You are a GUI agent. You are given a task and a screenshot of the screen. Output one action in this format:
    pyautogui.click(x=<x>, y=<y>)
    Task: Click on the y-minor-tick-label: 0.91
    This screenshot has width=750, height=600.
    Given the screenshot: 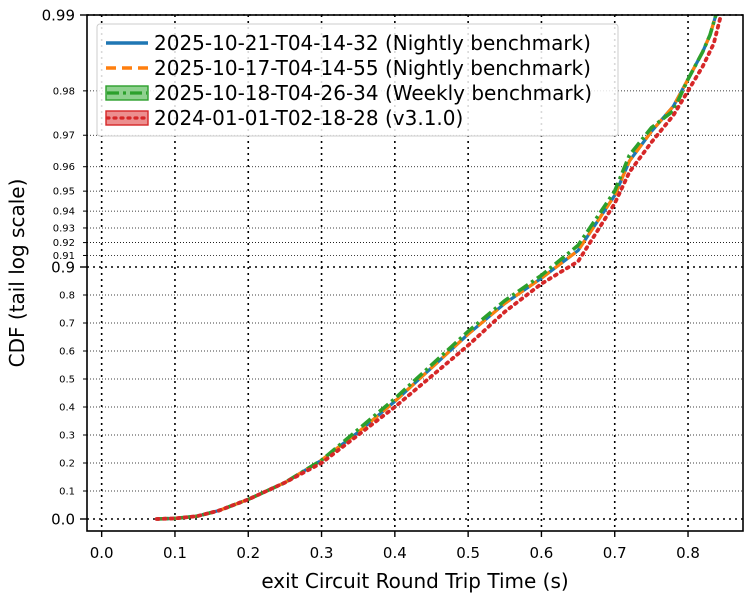 What is the action you would take?
    pyautogui.click(x=64, y=256)
    